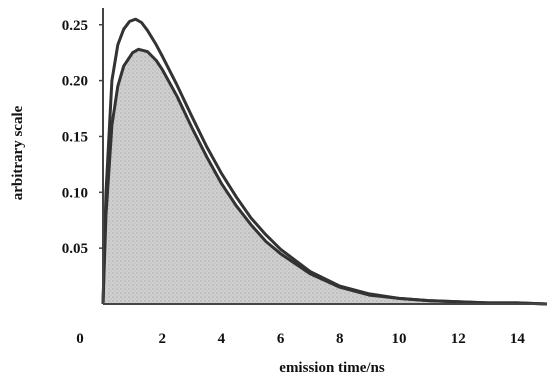  I want to click on y-tick-label: 0.25, so click(75, 26).